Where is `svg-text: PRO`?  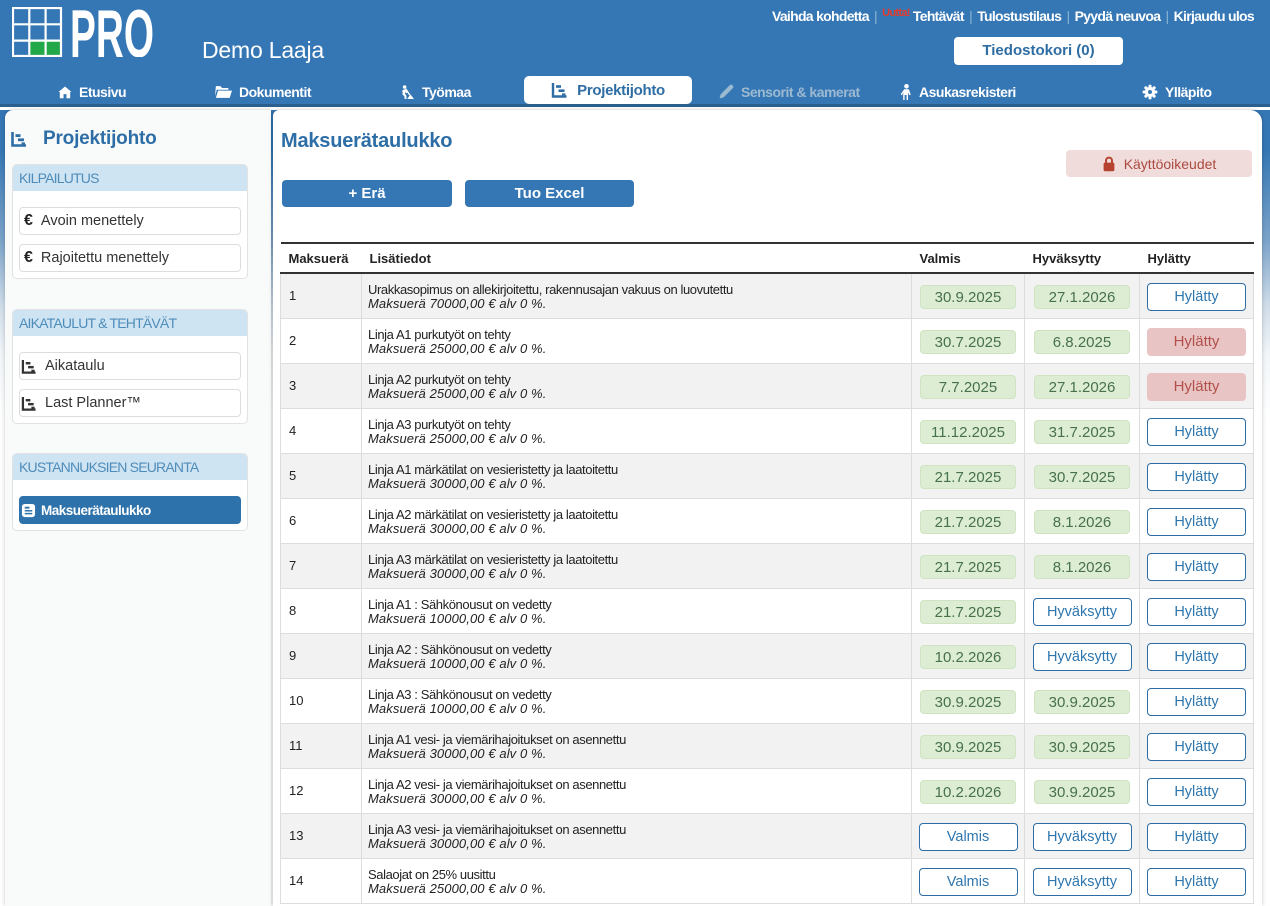 svg-text: PRO is located at coordinates (112, 32).